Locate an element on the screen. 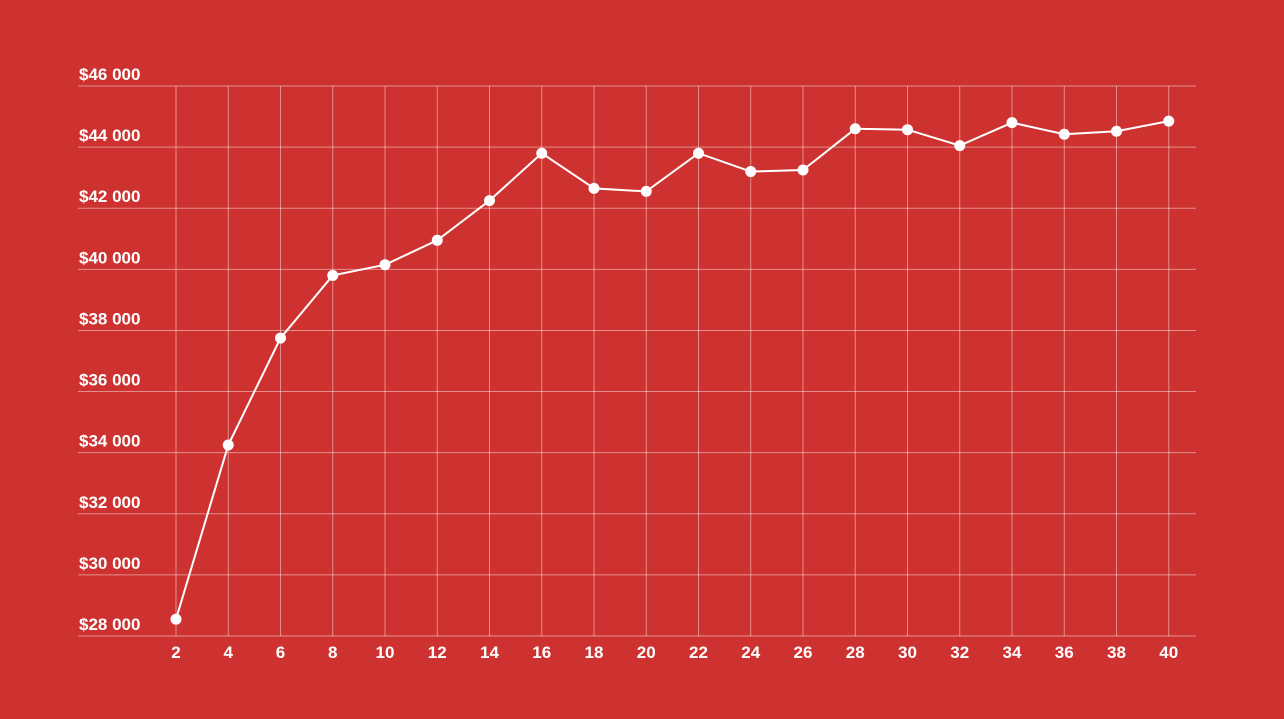  y-tick-label: $36 000 is located at coordinates (109, 380).